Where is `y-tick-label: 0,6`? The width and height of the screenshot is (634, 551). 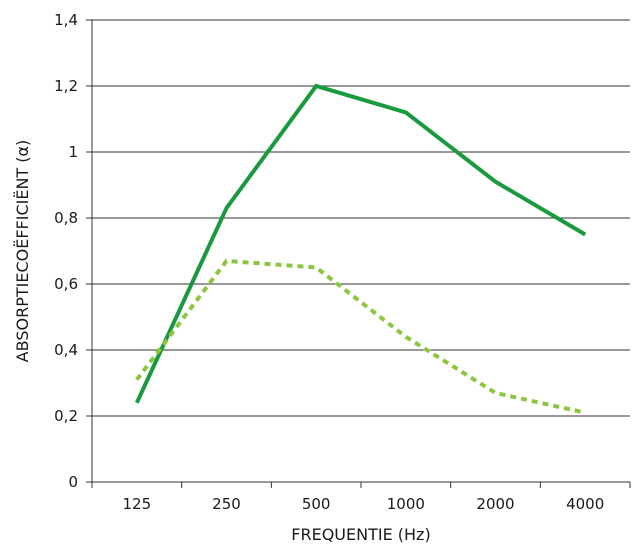
y-tick-label: 0,6 is located at coordinates (66, 284).